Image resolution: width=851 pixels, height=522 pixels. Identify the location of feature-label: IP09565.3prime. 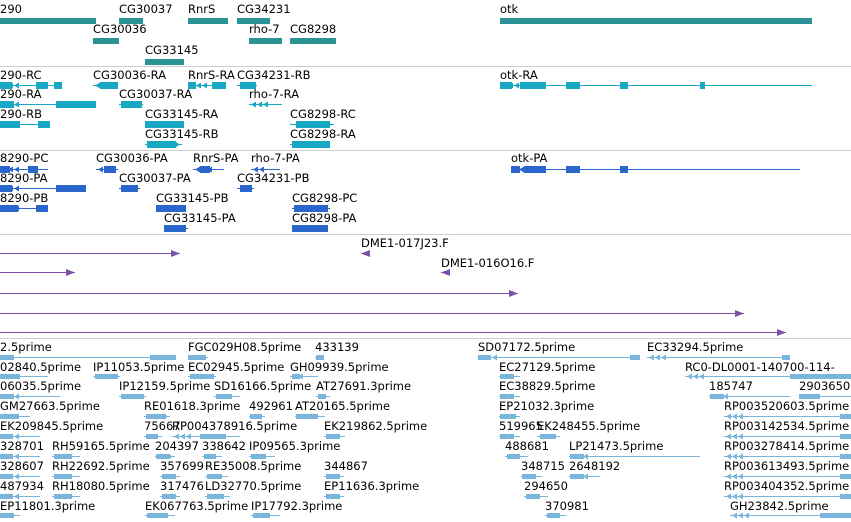
(295, 446).